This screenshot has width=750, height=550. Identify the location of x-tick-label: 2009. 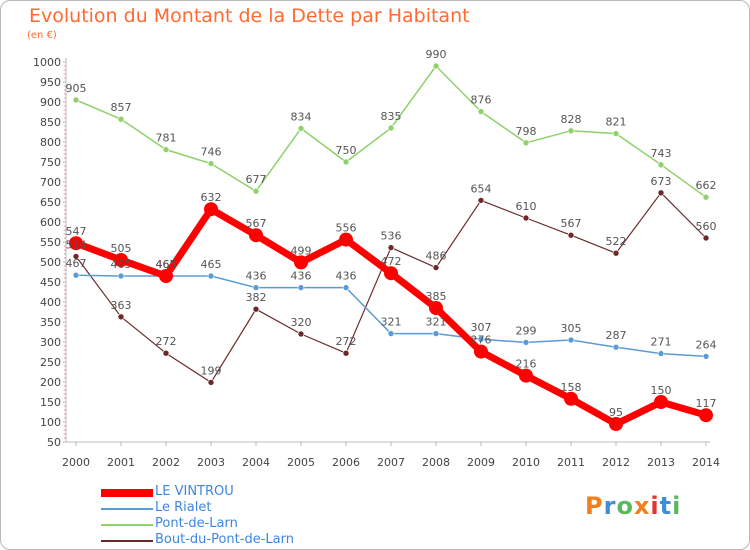
(481, 462).